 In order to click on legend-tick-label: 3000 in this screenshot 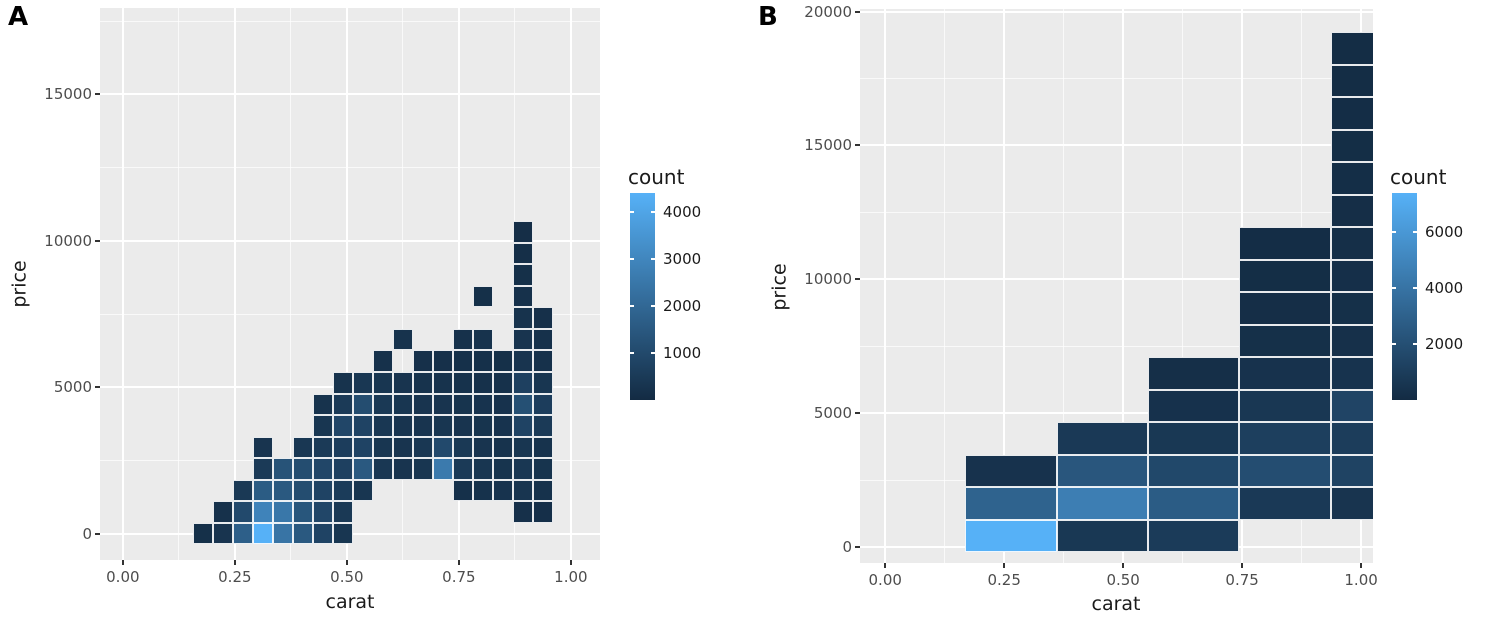, I will do `click(682, 258)`.